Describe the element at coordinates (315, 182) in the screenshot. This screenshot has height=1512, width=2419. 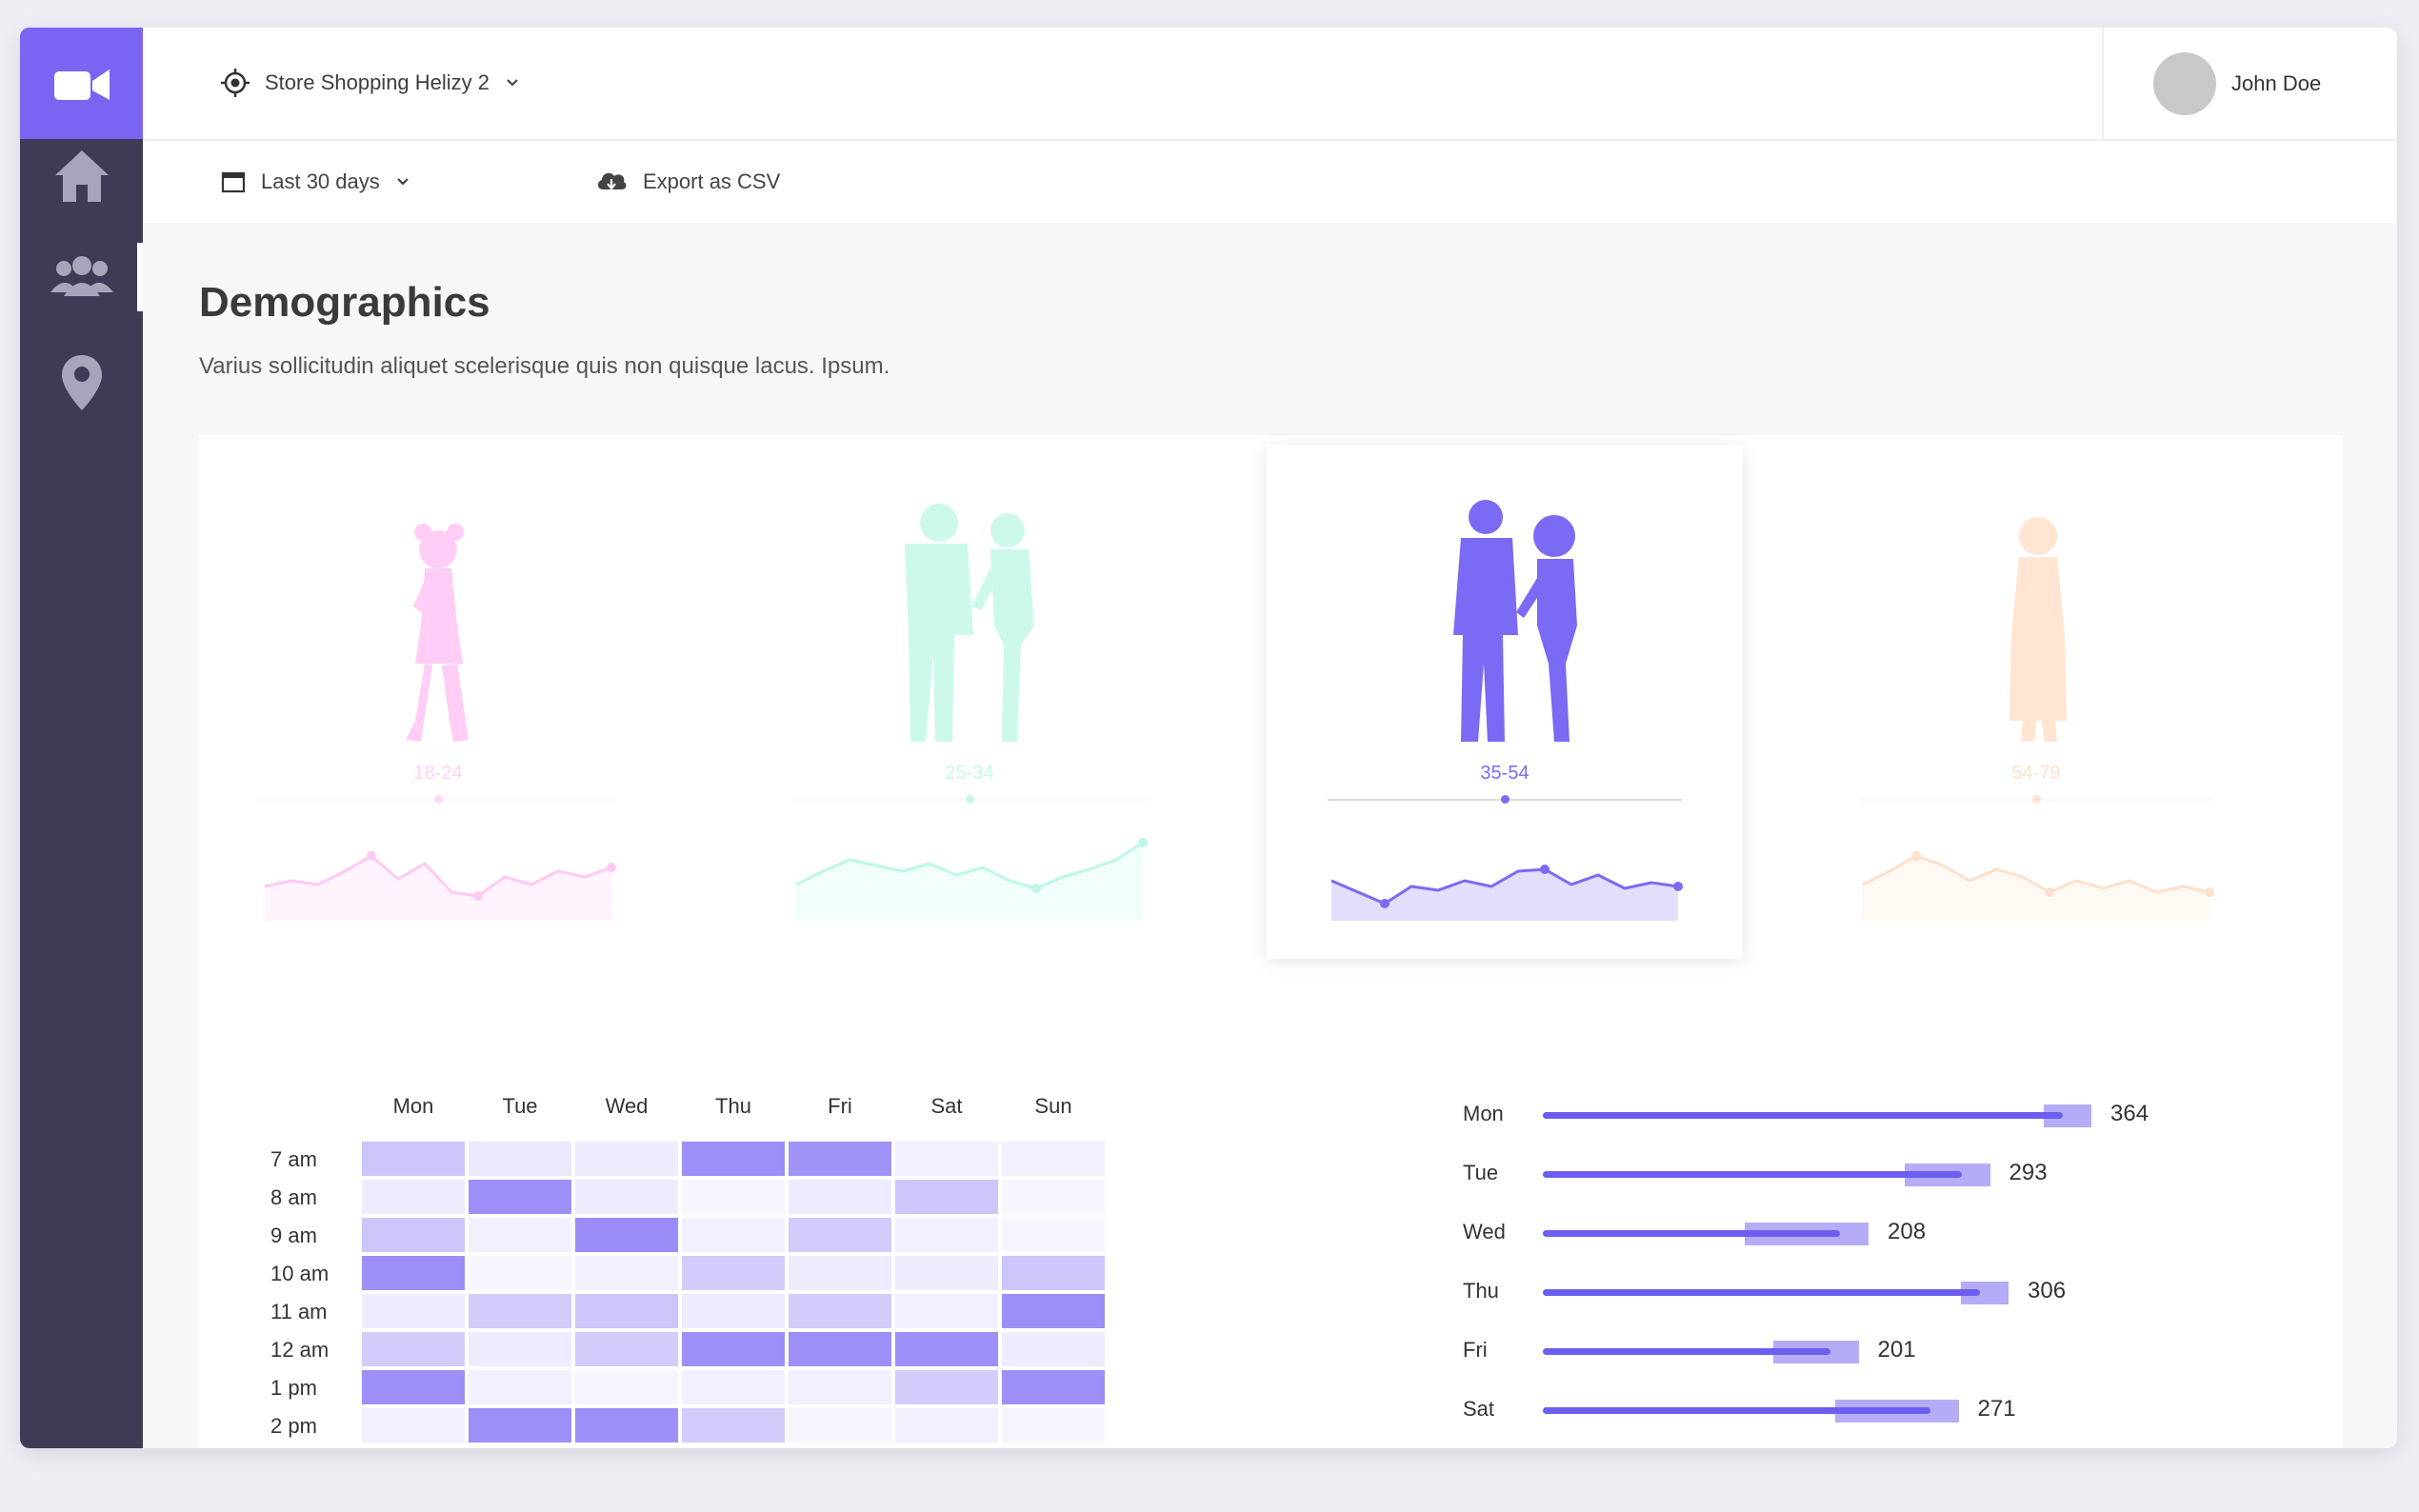
I see `date-range-selector: Last 30 days` at that location.